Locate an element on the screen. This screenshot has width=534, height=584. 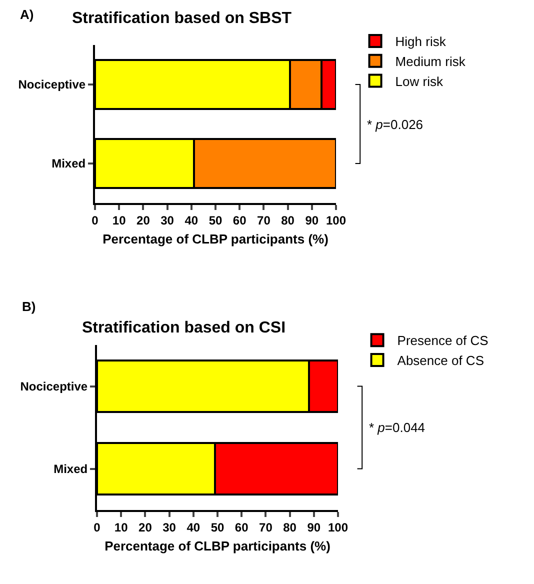
legend-label: Absence of CS is located at coordinates (440, 360).